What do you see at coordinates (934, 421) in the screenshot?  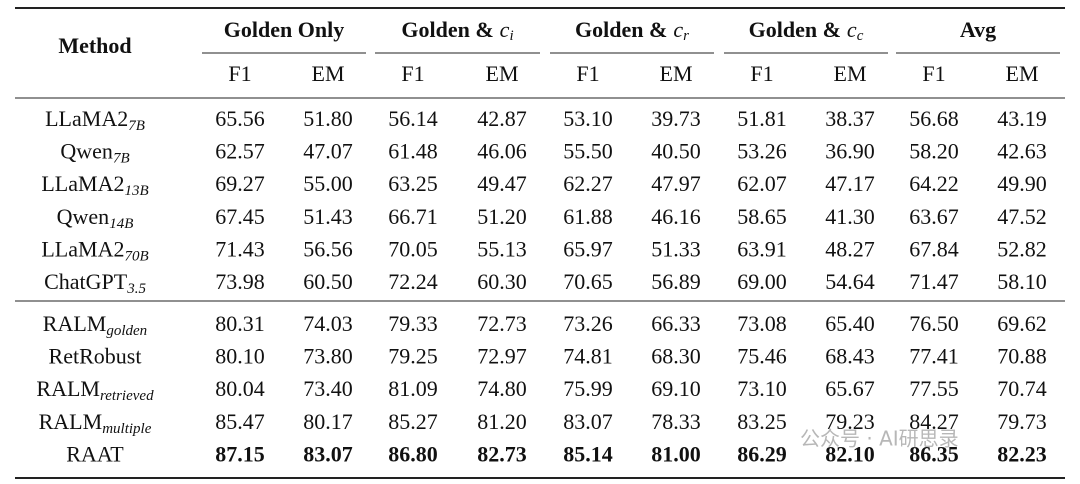 I see `cell-value: 84.27` at bounding box center [934, 421].